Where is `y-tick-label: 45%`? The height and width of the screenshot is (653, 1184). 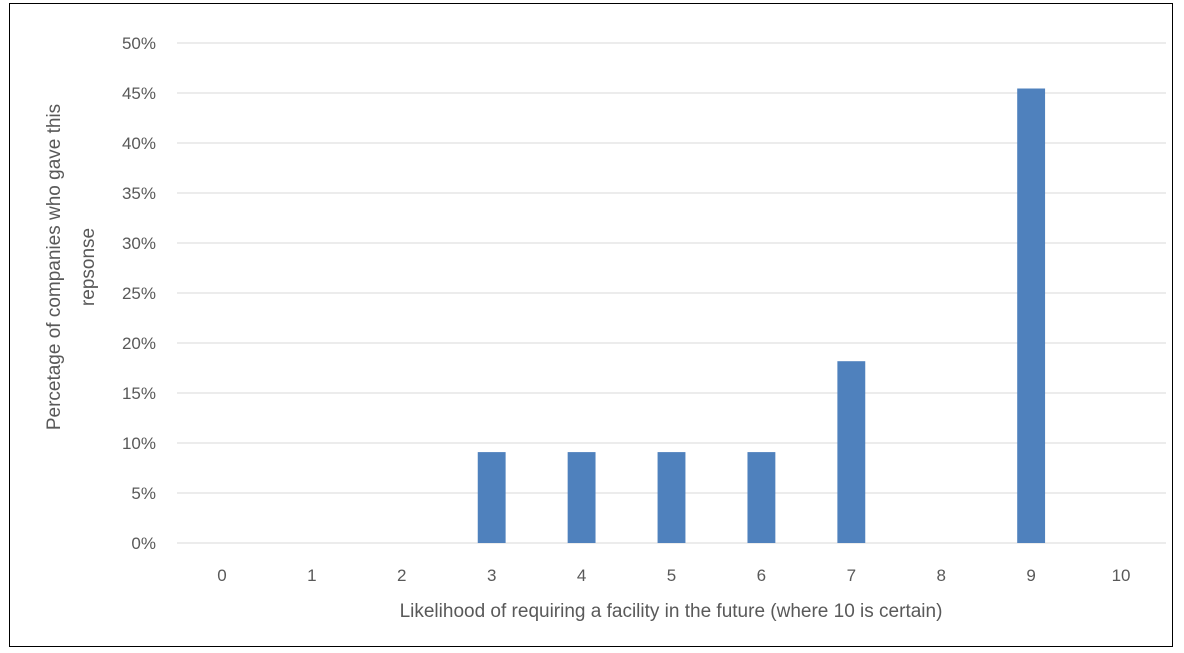 y-tick-label: 45% is located at coordinates (139, 93).